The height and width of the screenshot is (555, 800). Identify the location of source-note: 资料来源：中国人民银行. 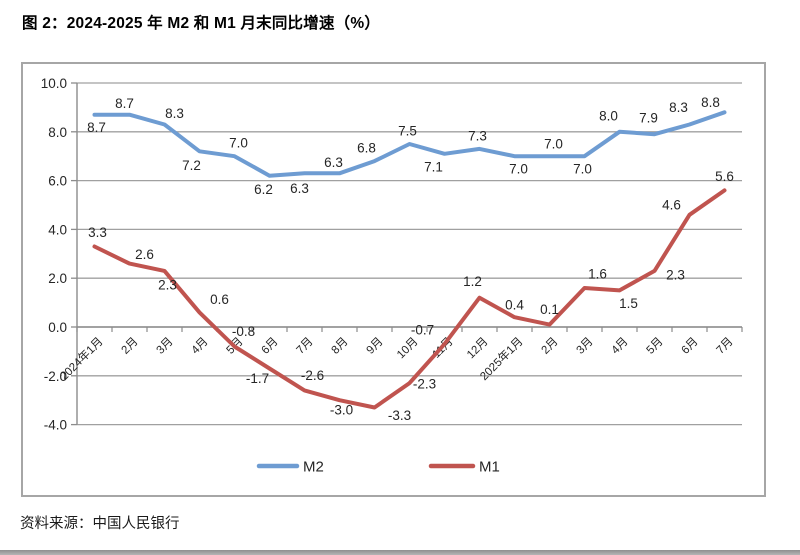
(100, 524).